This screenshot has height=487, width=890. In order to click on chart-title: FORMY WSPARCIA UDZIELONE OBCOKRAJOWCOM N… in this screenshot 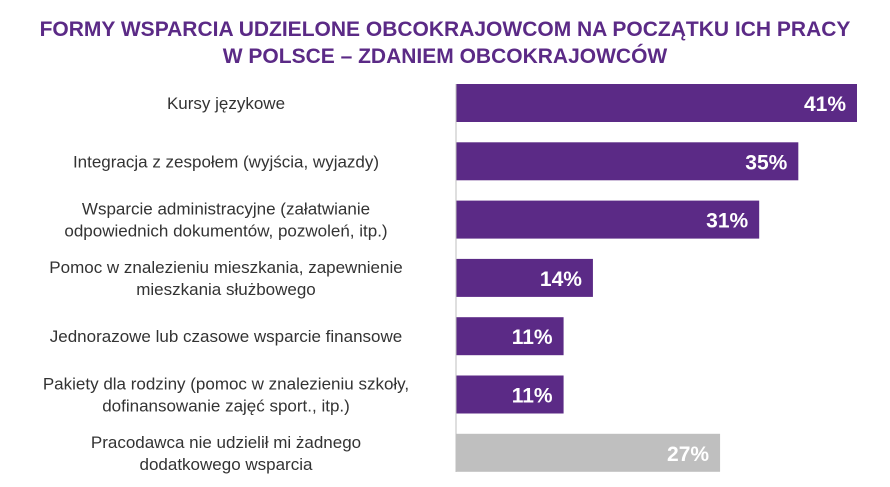, I will do `click(445, 43)`.